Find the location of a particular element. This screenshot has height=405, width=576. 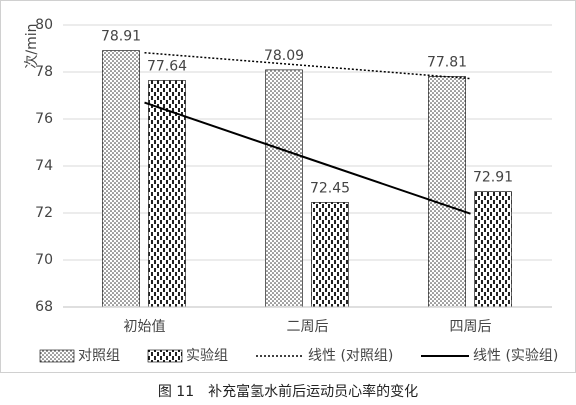

y-tick-label: 72 is located at coordinates (44, 213).